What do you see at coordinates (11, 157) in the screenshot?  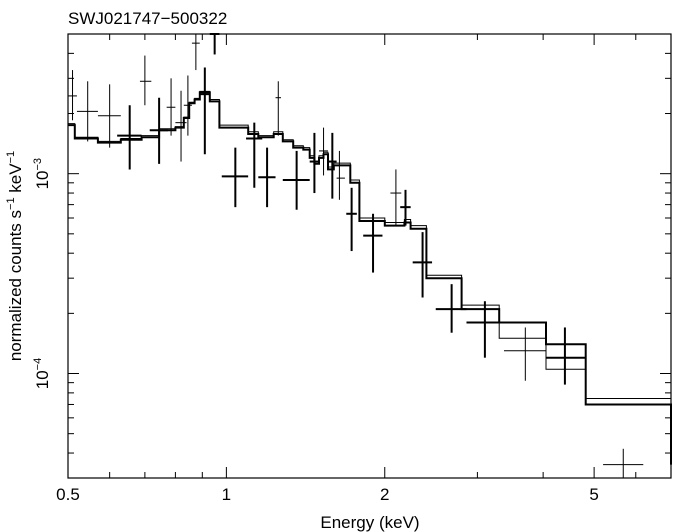 I see `y-axis-label-exp2: −1` at bounding box center [11, 157].